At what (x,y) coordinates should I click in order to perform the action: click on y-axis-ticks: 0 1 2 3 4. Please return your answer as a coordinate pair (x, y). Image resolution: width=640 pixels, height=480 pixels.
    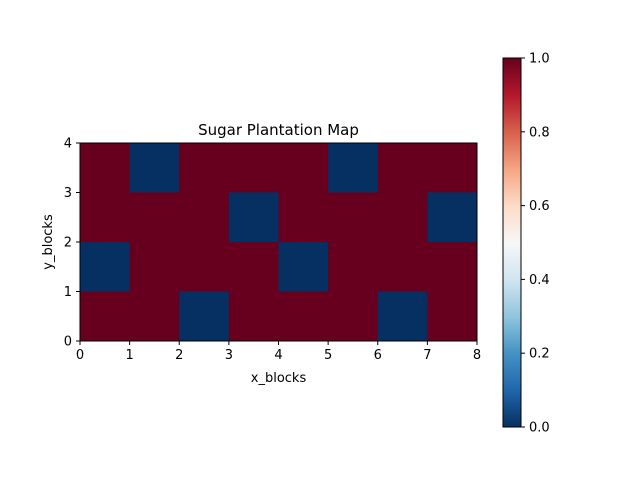
    Looking at the image, I should click on (72, 243).